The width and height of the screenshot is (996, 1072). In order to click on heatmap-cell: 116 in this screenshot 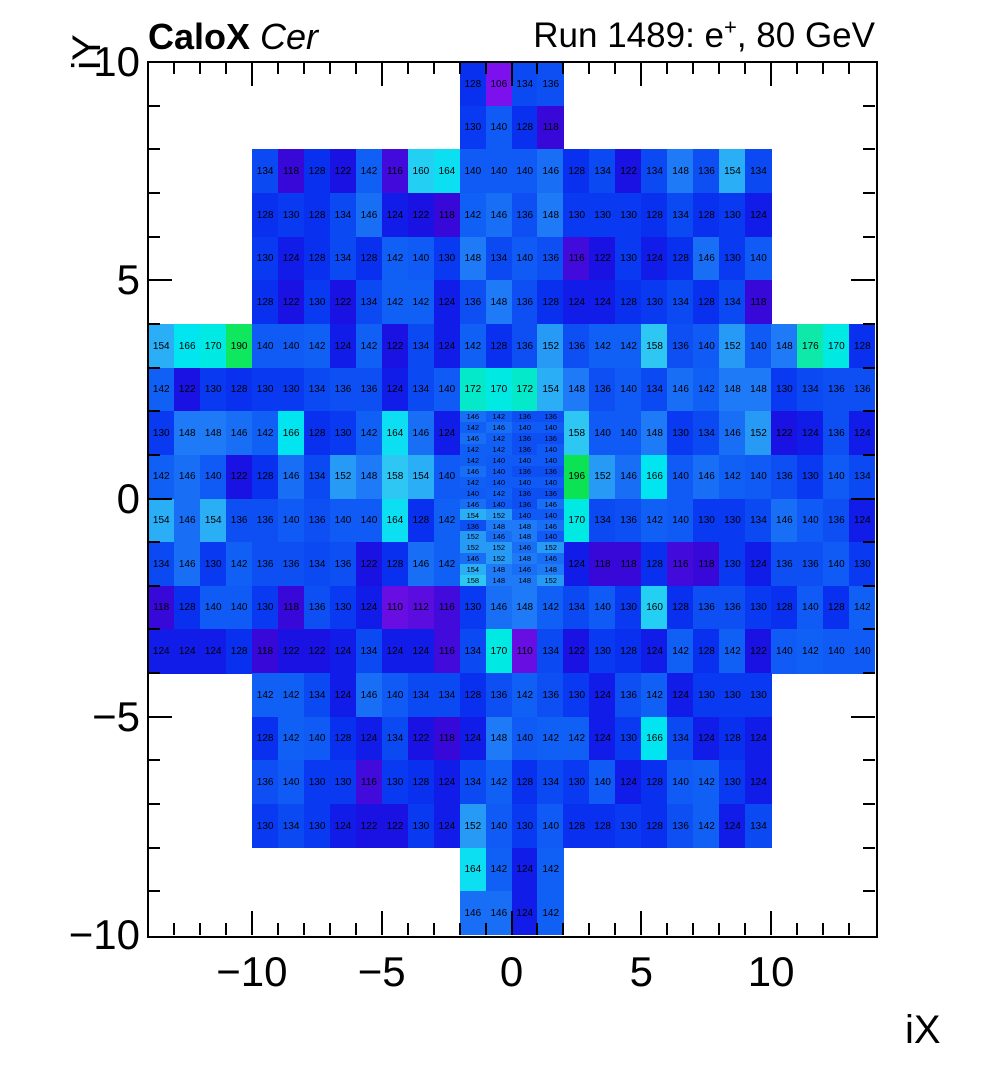, I will do `click(369, 782)`.